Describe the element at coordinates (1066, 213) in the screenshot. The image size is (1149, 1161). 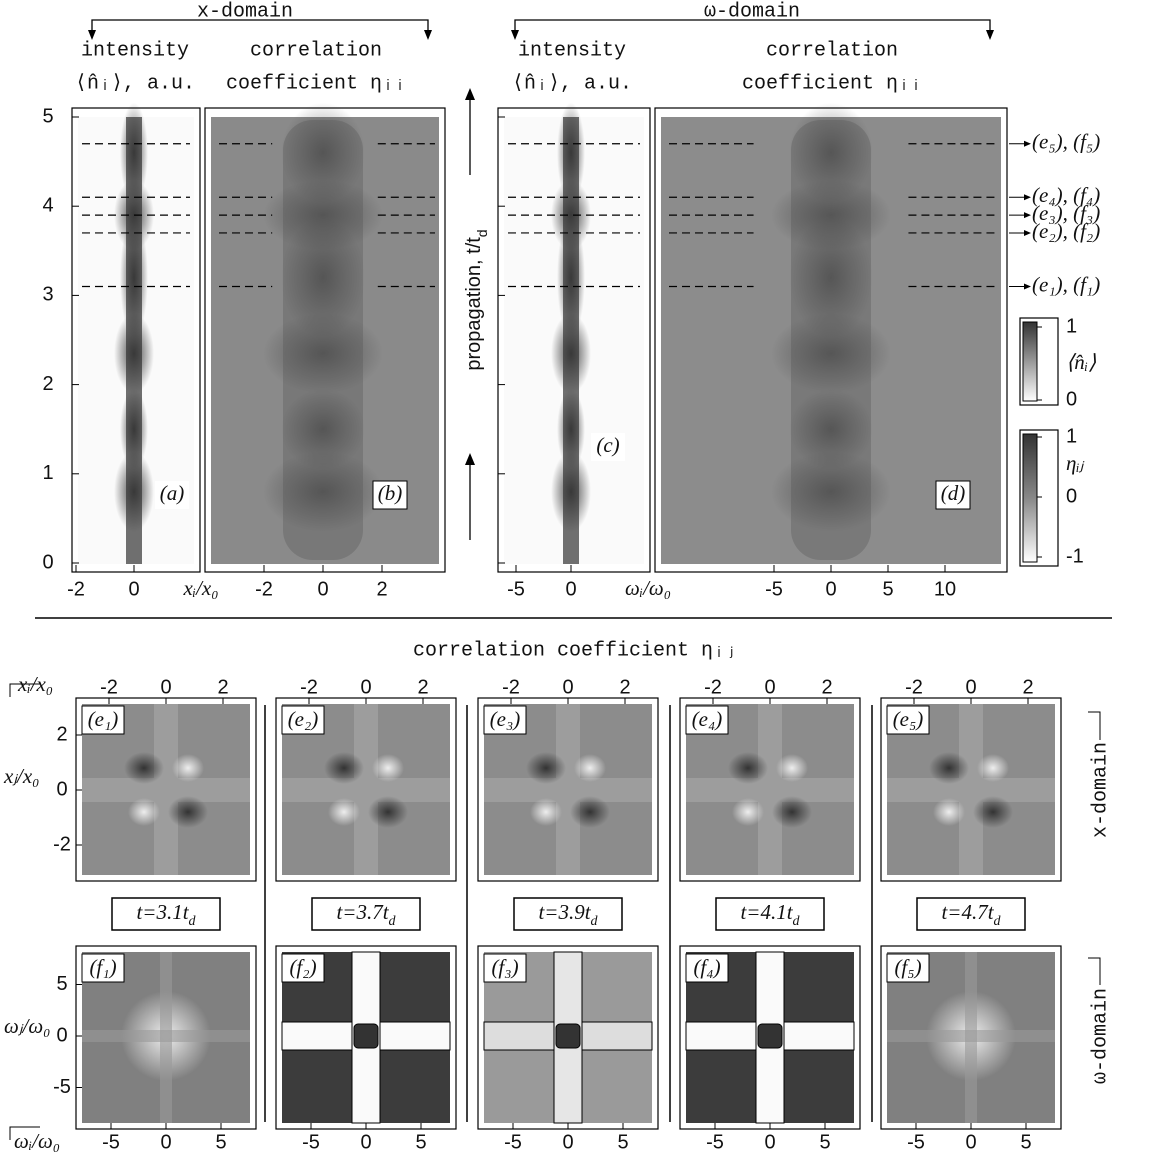
I see `slice-label: (e₃), (f₃)` at that location.